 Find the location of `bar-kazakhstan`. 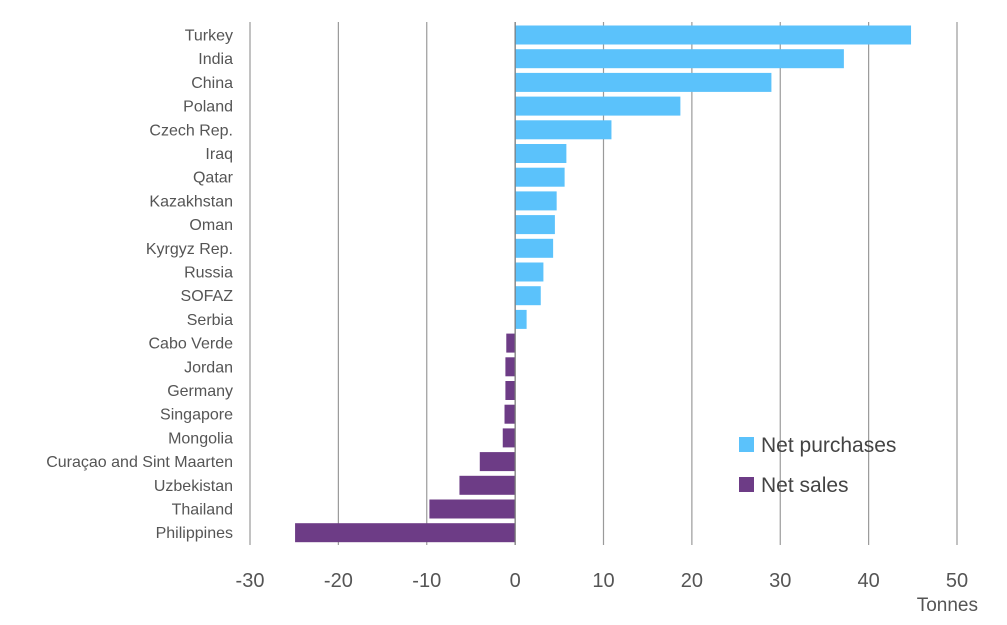

bar-kazakhstan is located at coordinates (536, 201).